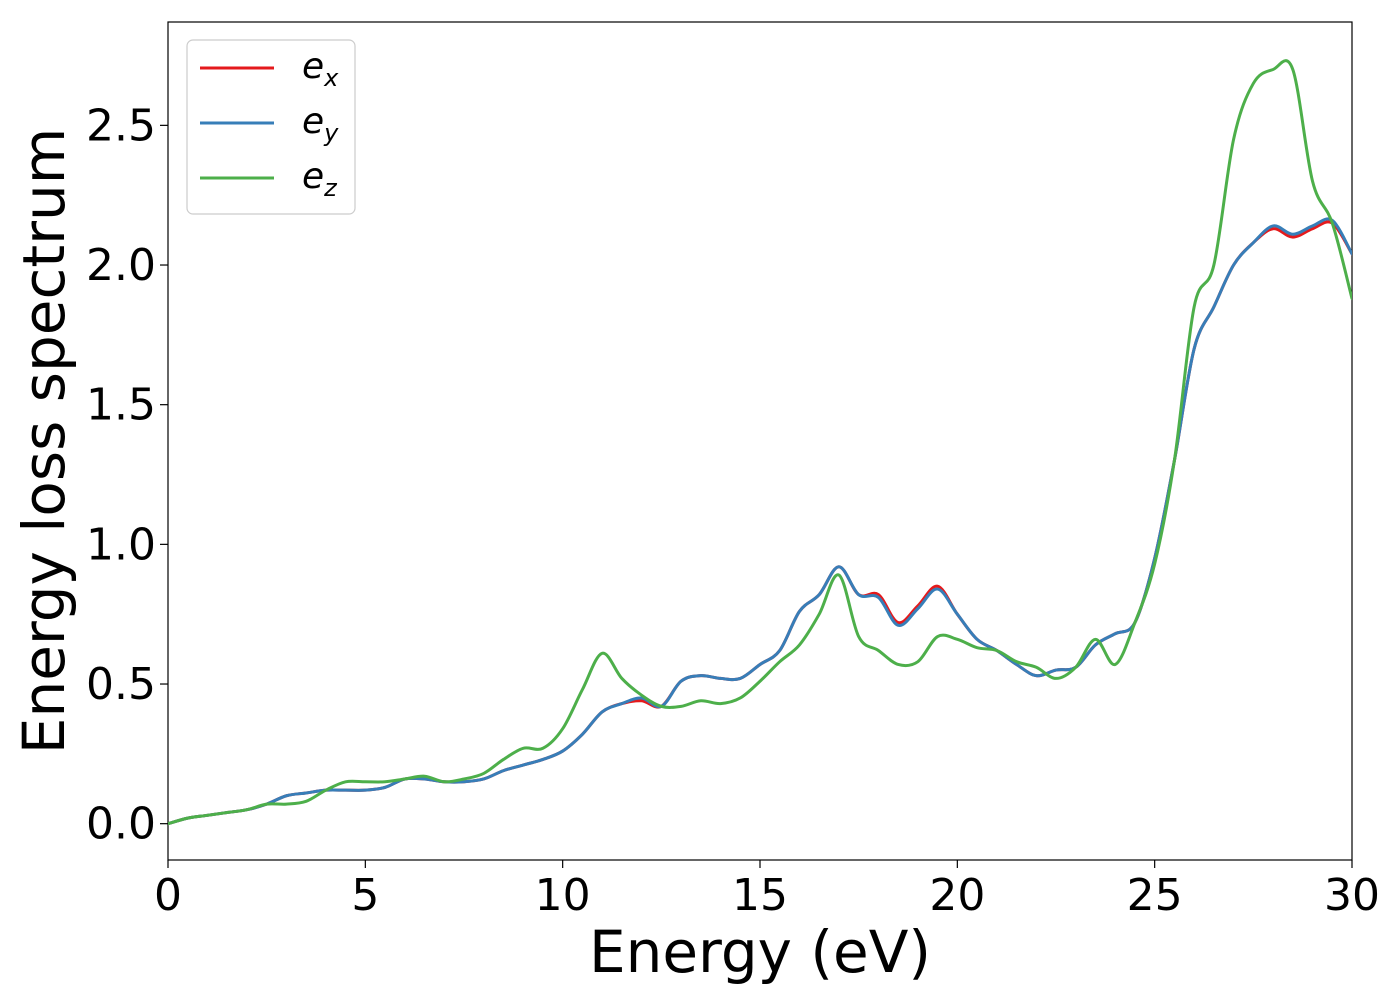  What do you see at coordinates (320, 124) in the screenshot?
I see `legend-label-e-y: ey` at bounding box center [320, 124].